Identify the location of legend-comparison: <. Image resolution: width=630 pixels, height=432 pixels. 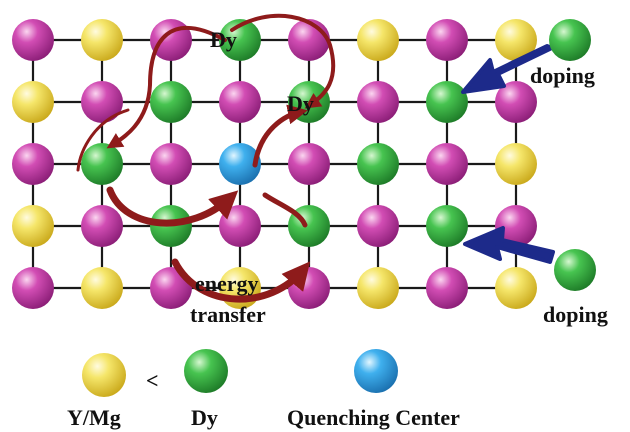
(152, 380).